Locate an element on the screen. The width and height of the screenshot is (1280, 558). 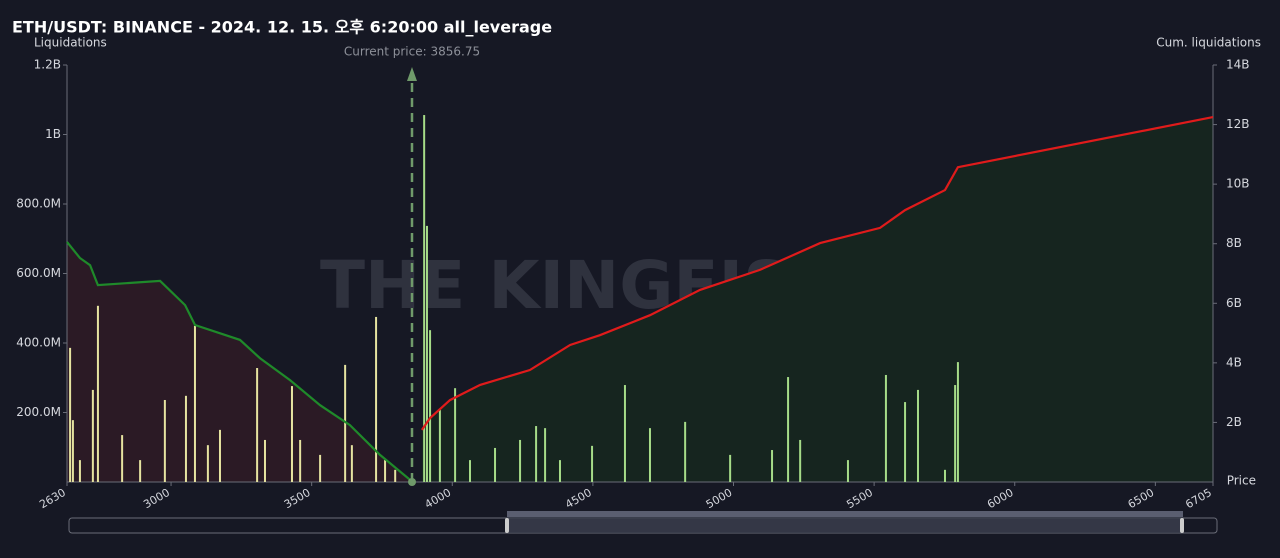
y2-tick-label: 8B is located at coordinates (1234, 243).